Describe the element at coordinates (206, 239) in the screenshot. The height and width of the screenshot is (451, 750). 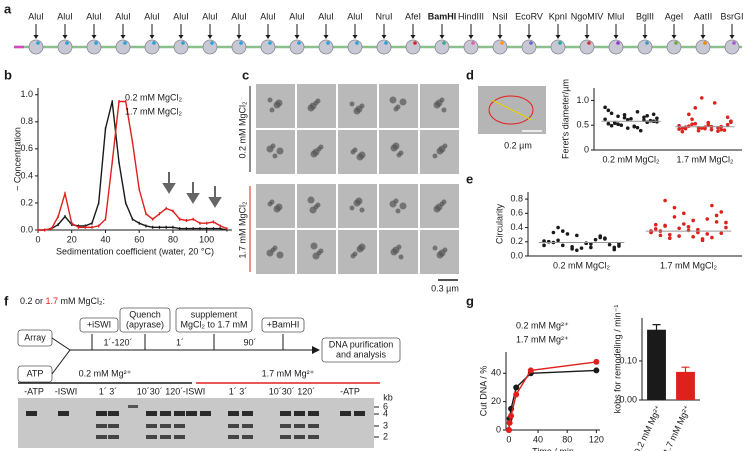
I see `x-tick-label: 100` at that location.